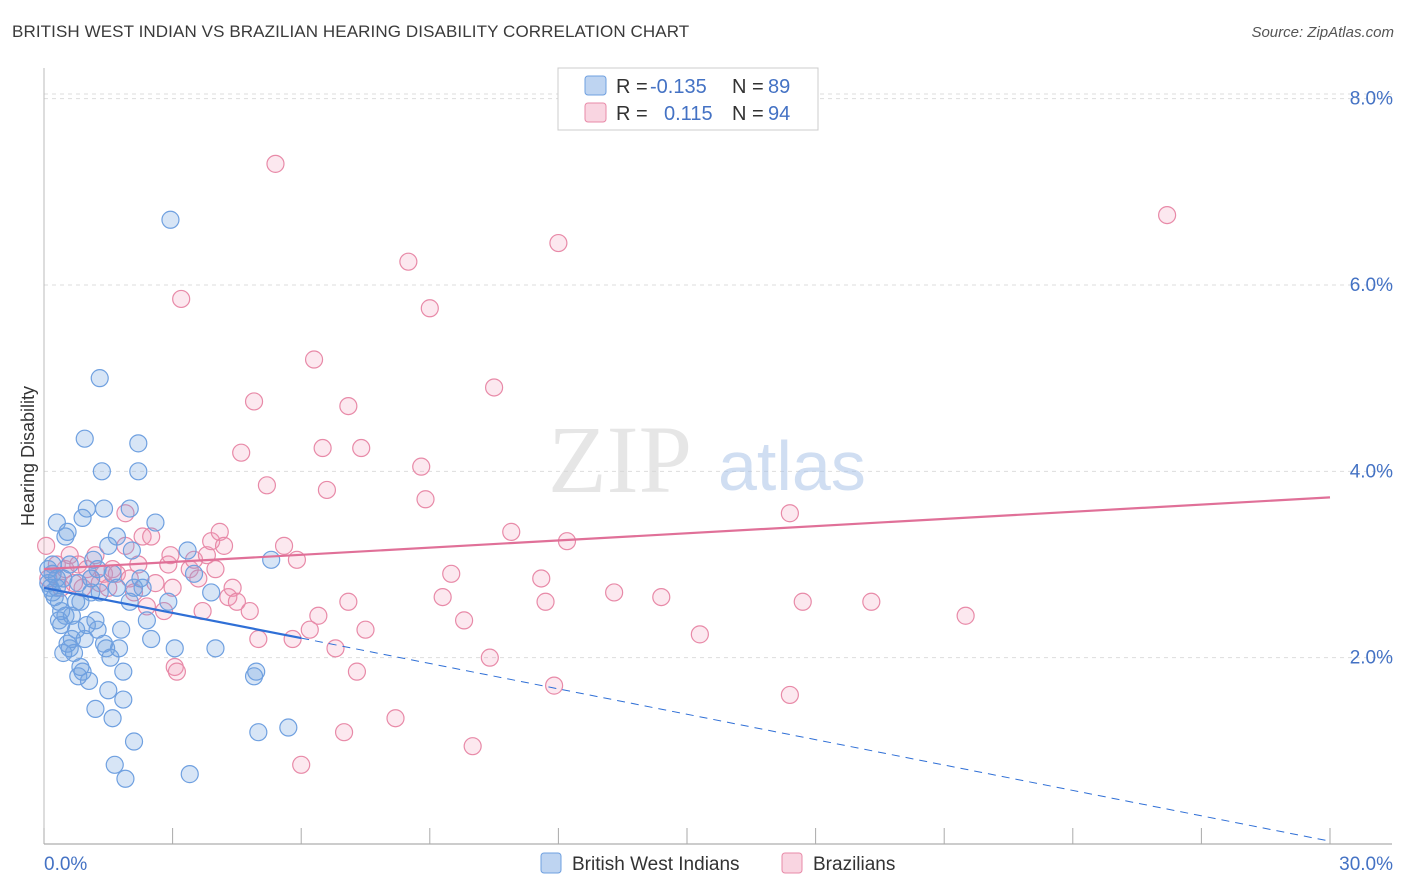 This screenshot has width=1406, height=892. What do you see at coordinates (632, 87) in the screenshot?
I see `legend-r-label-1: R =` at bounding box center [632, 87].